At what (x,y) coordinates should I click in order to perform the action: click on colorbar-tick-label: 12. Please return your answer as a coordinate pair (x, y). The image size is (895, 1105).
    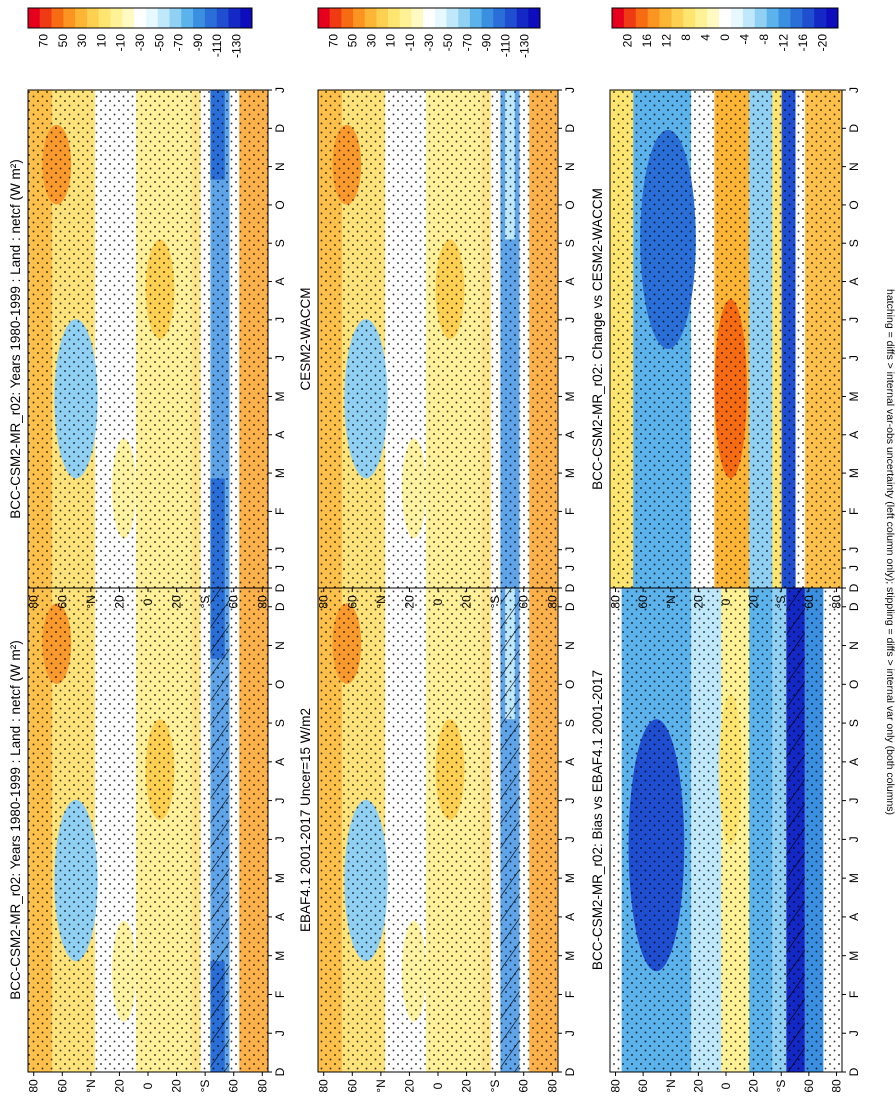
    Looking at the image, I should click on (667, 41).